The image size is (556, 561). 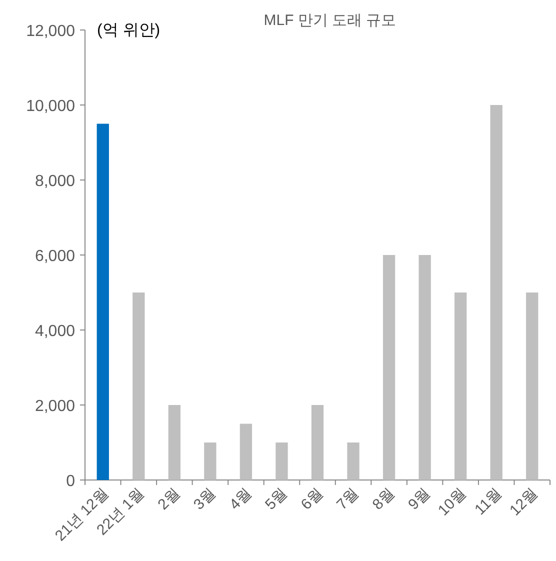 What do you see at coordinates (205, 499) in the screenshot?
I see `x-tick-label: 3월` at bounding box center [205, 499].